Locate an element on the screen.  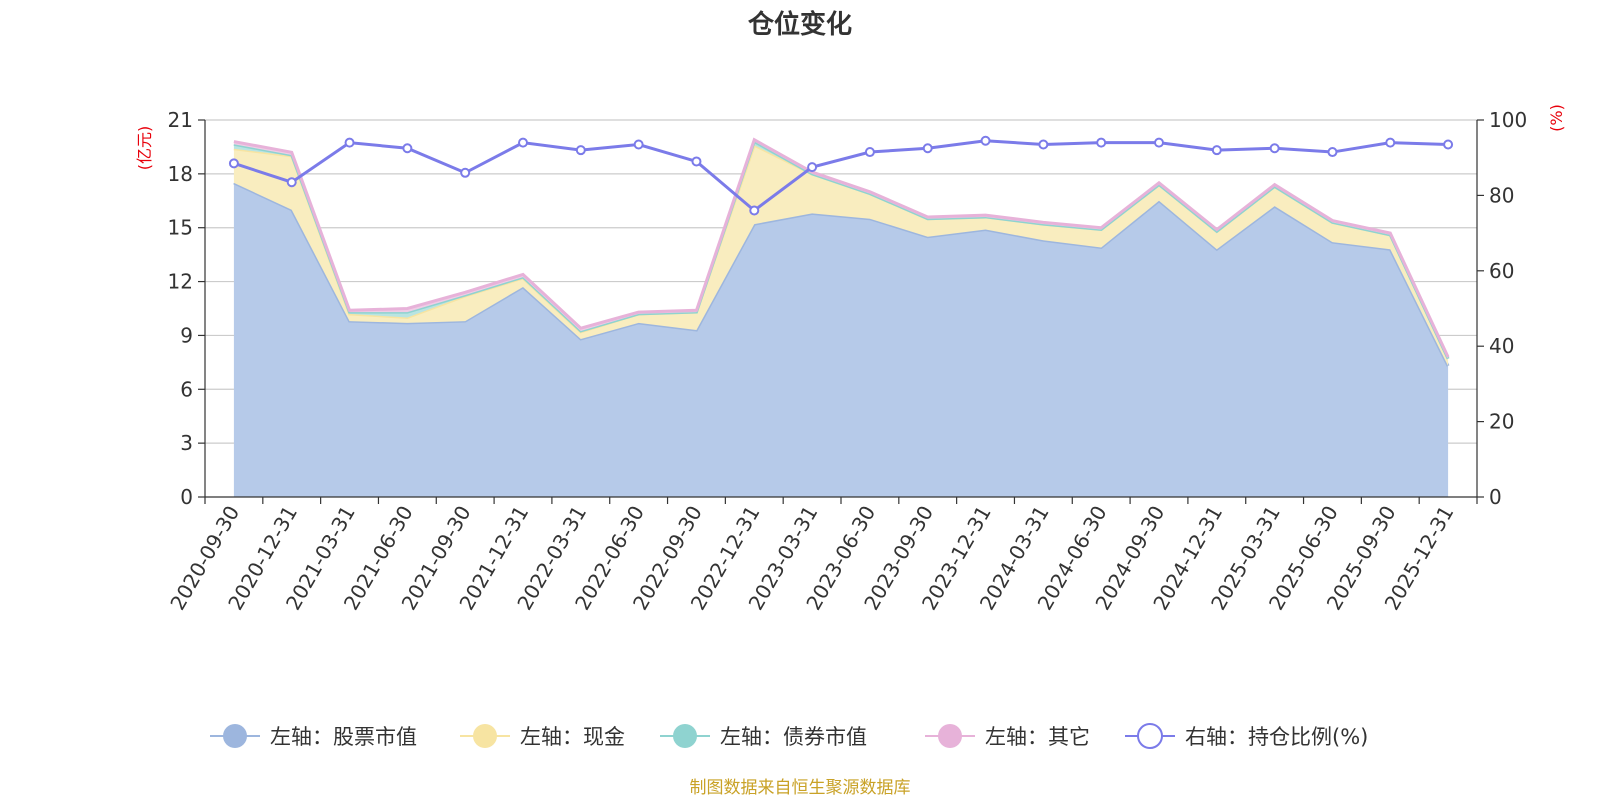
right-axis-unit: (%) is located at coordinates (1556, 118).